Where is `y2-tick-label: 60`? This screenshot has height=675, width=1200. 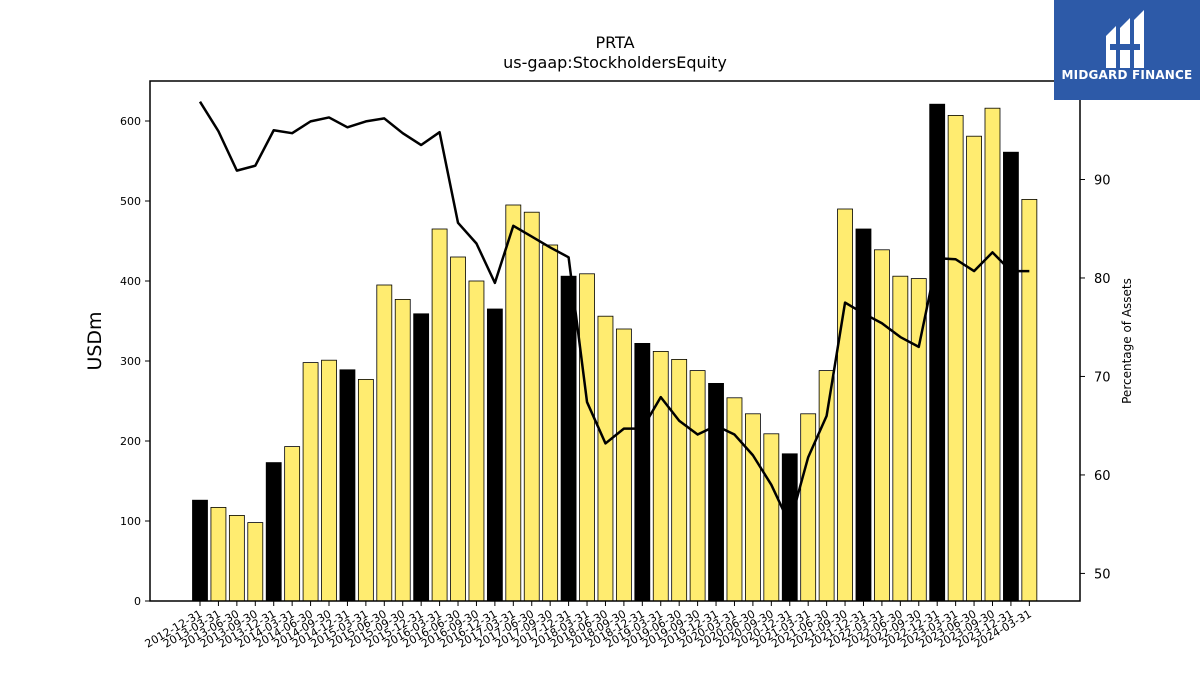 y2-tick-label: 60 is located at coordinates (1102, 476).